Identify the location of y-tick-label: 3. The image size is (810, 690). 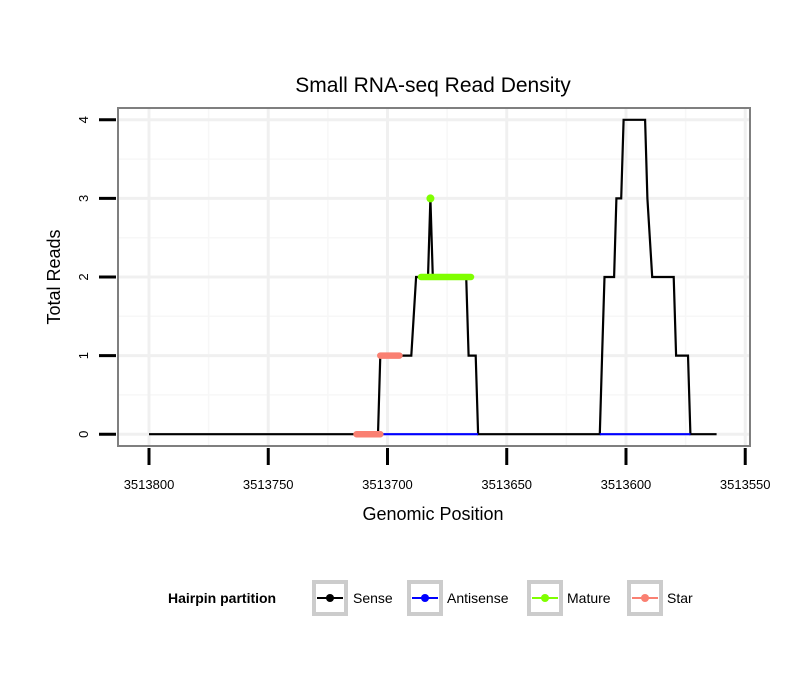
(83, 198).